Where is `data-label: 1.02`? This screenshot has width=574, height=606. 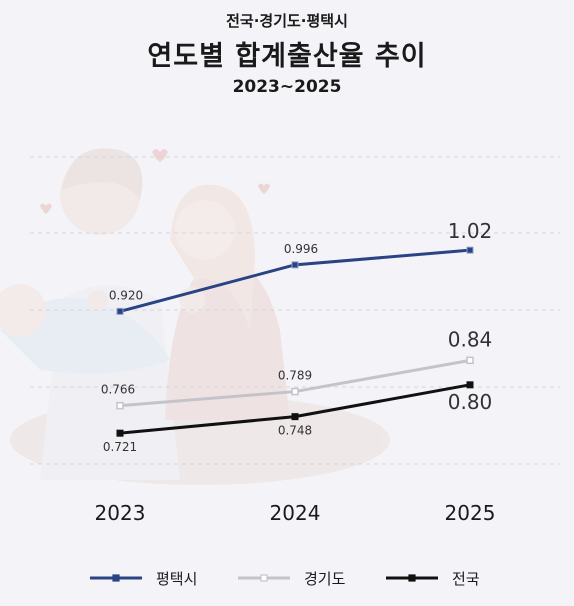
data-label: 1.02 is located at coordinates (470, 231).